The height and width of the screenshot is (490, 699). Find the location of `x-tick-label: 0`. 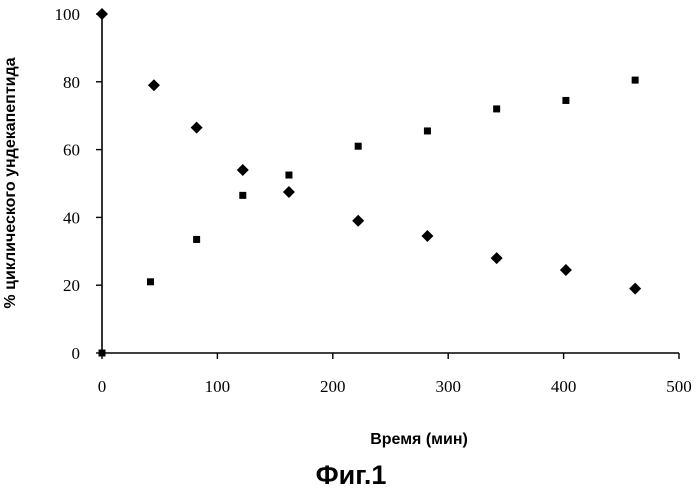

x-tick-label: 0 is located at coordinates (102, 386).